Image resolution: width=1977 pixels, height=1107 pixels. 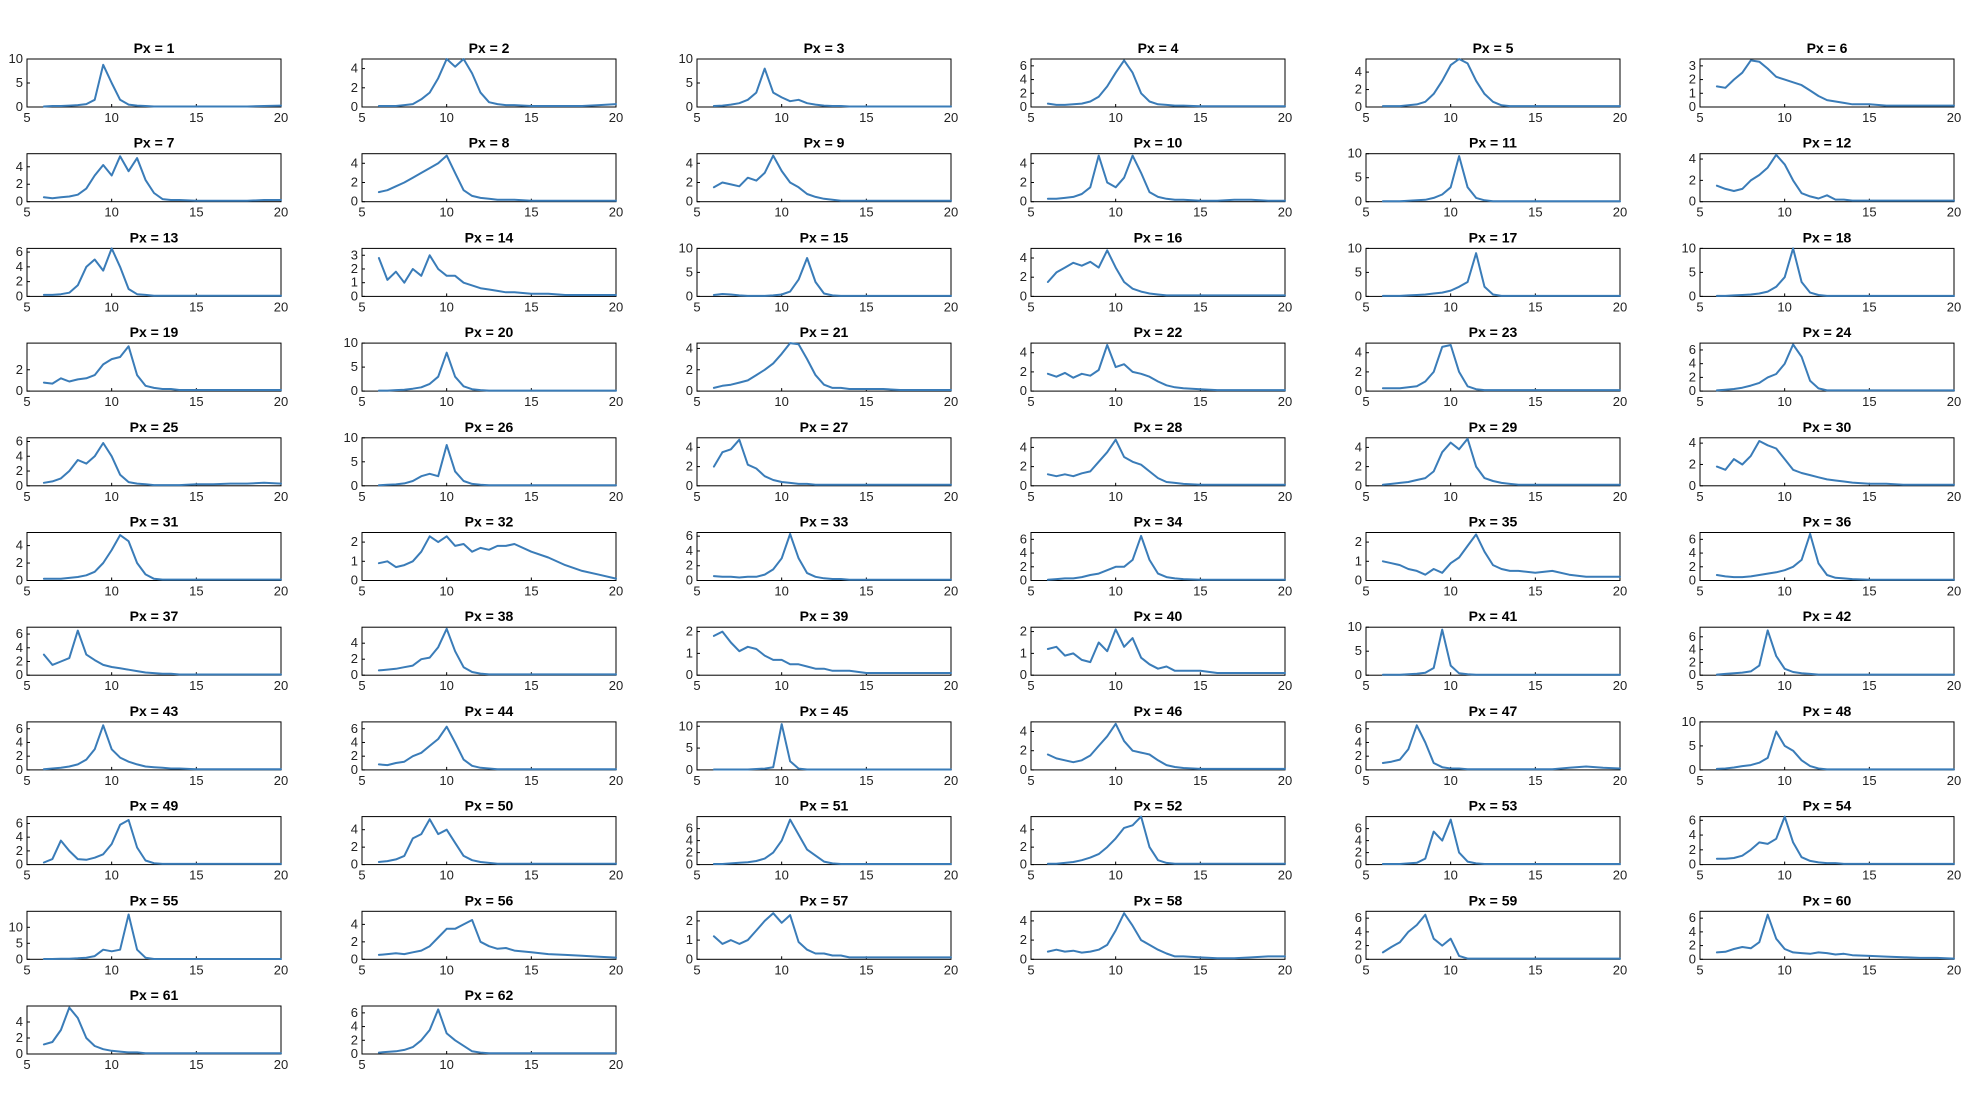 I want to click on panel-title: Px = 13, so click(x=154, y=237).